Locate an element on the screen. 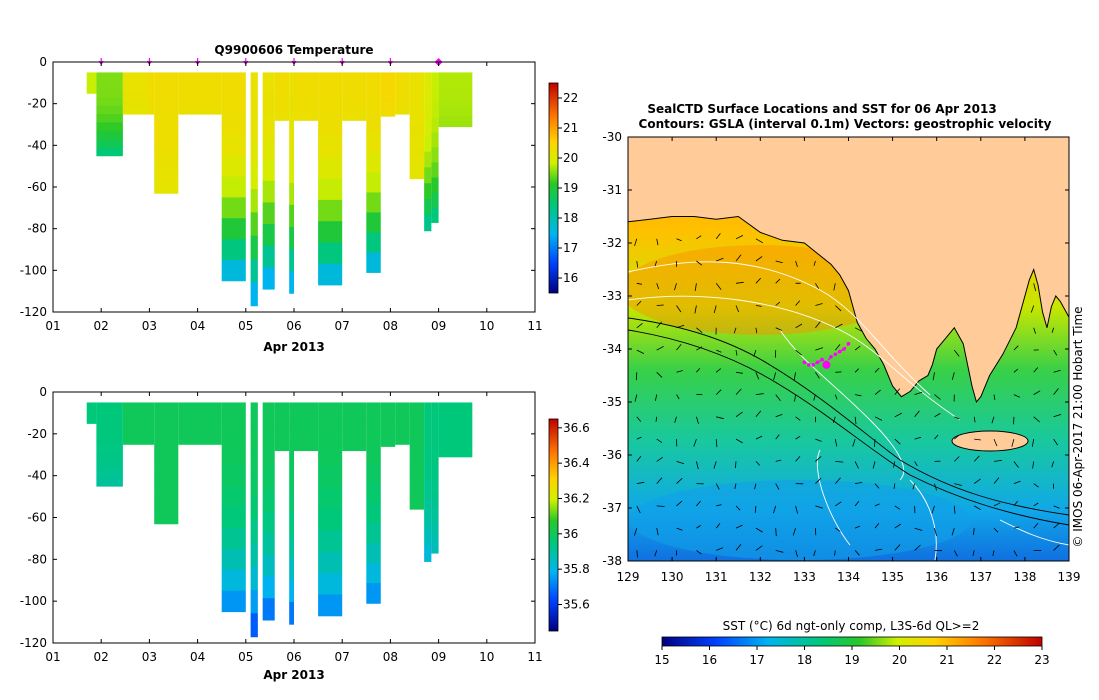 The width and height of the screenshot is (1099, 700). temperature-colorbar-ticks: 22 21 20 19 18 17 16 is located at coordinates (568, 188).